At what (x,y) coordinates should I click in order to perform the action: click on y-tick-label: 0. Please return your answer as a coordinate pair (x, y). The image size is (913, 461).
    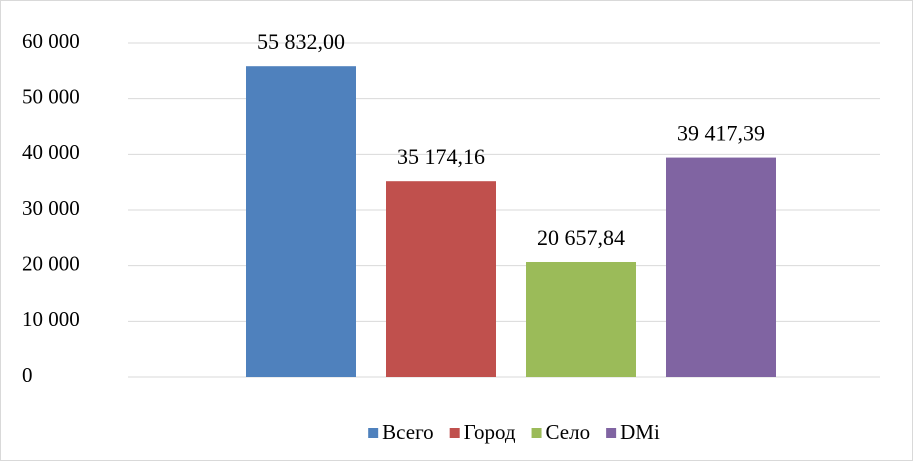
    Looking at the image, I should click on (27, 375).